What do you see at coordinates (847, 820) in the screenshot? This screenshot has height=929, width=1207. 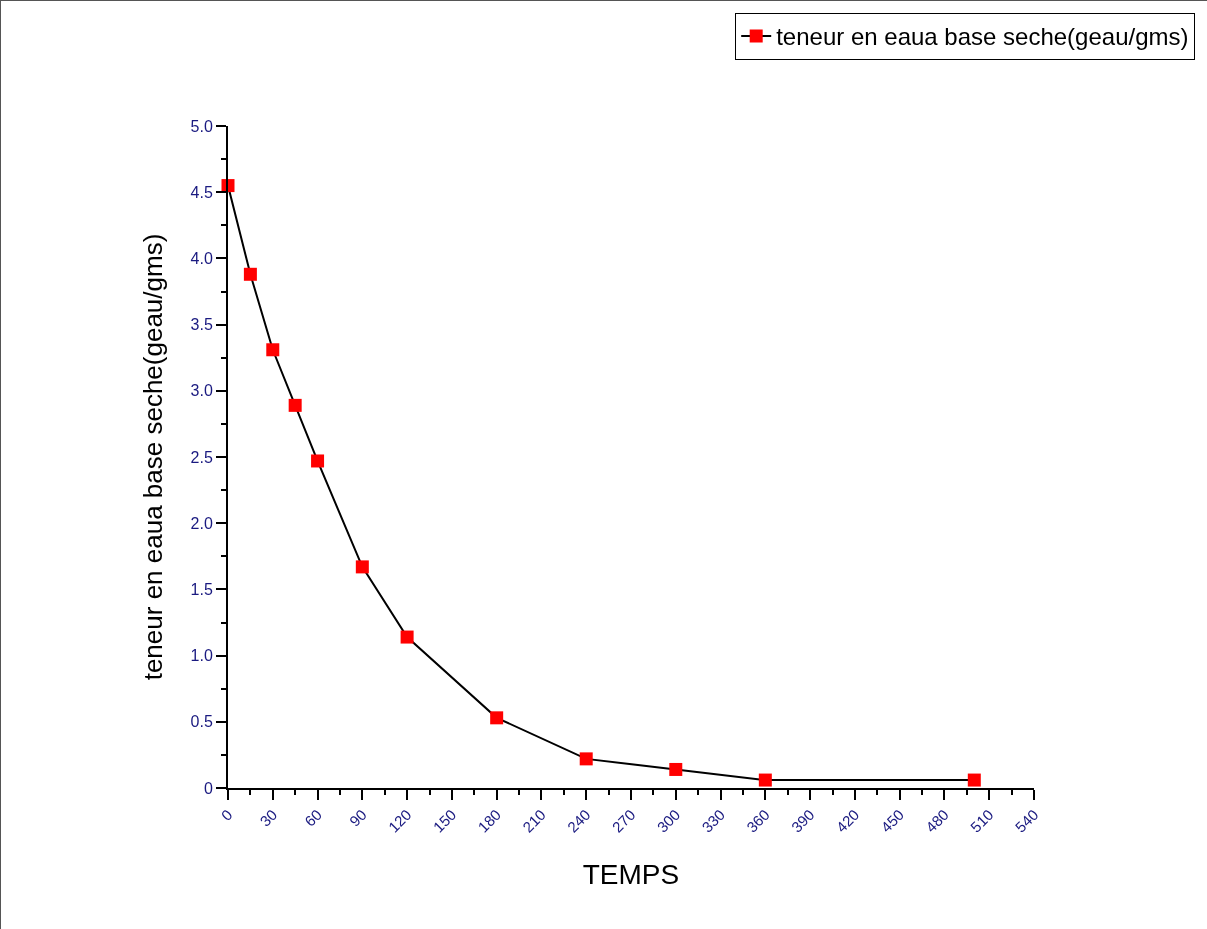 I see `x-tick-label: 420` at bounding box center [847, 820].